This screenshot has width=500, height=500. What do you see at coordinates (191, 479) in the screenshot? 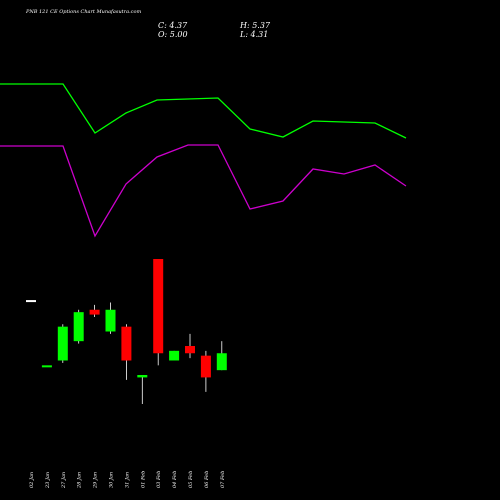
I see `x-tick-label: 05 Feb` at bounding box center [191, 479].